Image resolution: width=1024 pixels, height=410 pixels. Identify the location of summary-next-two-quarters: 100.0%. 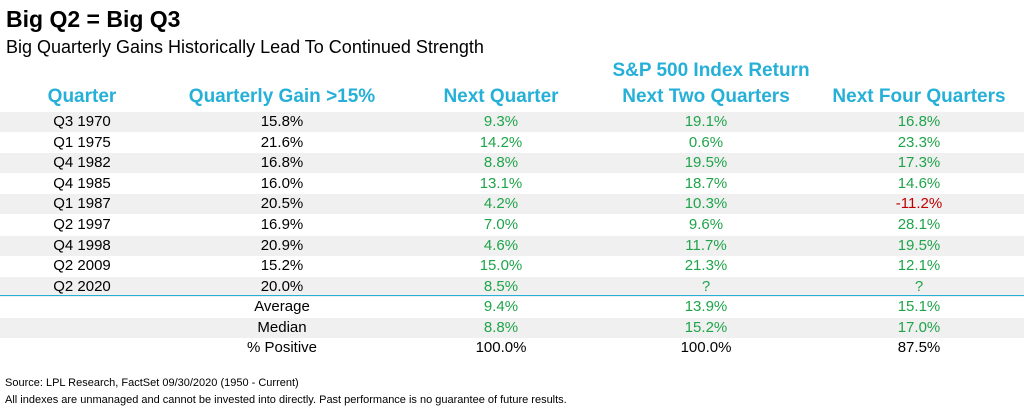
(706, 348).